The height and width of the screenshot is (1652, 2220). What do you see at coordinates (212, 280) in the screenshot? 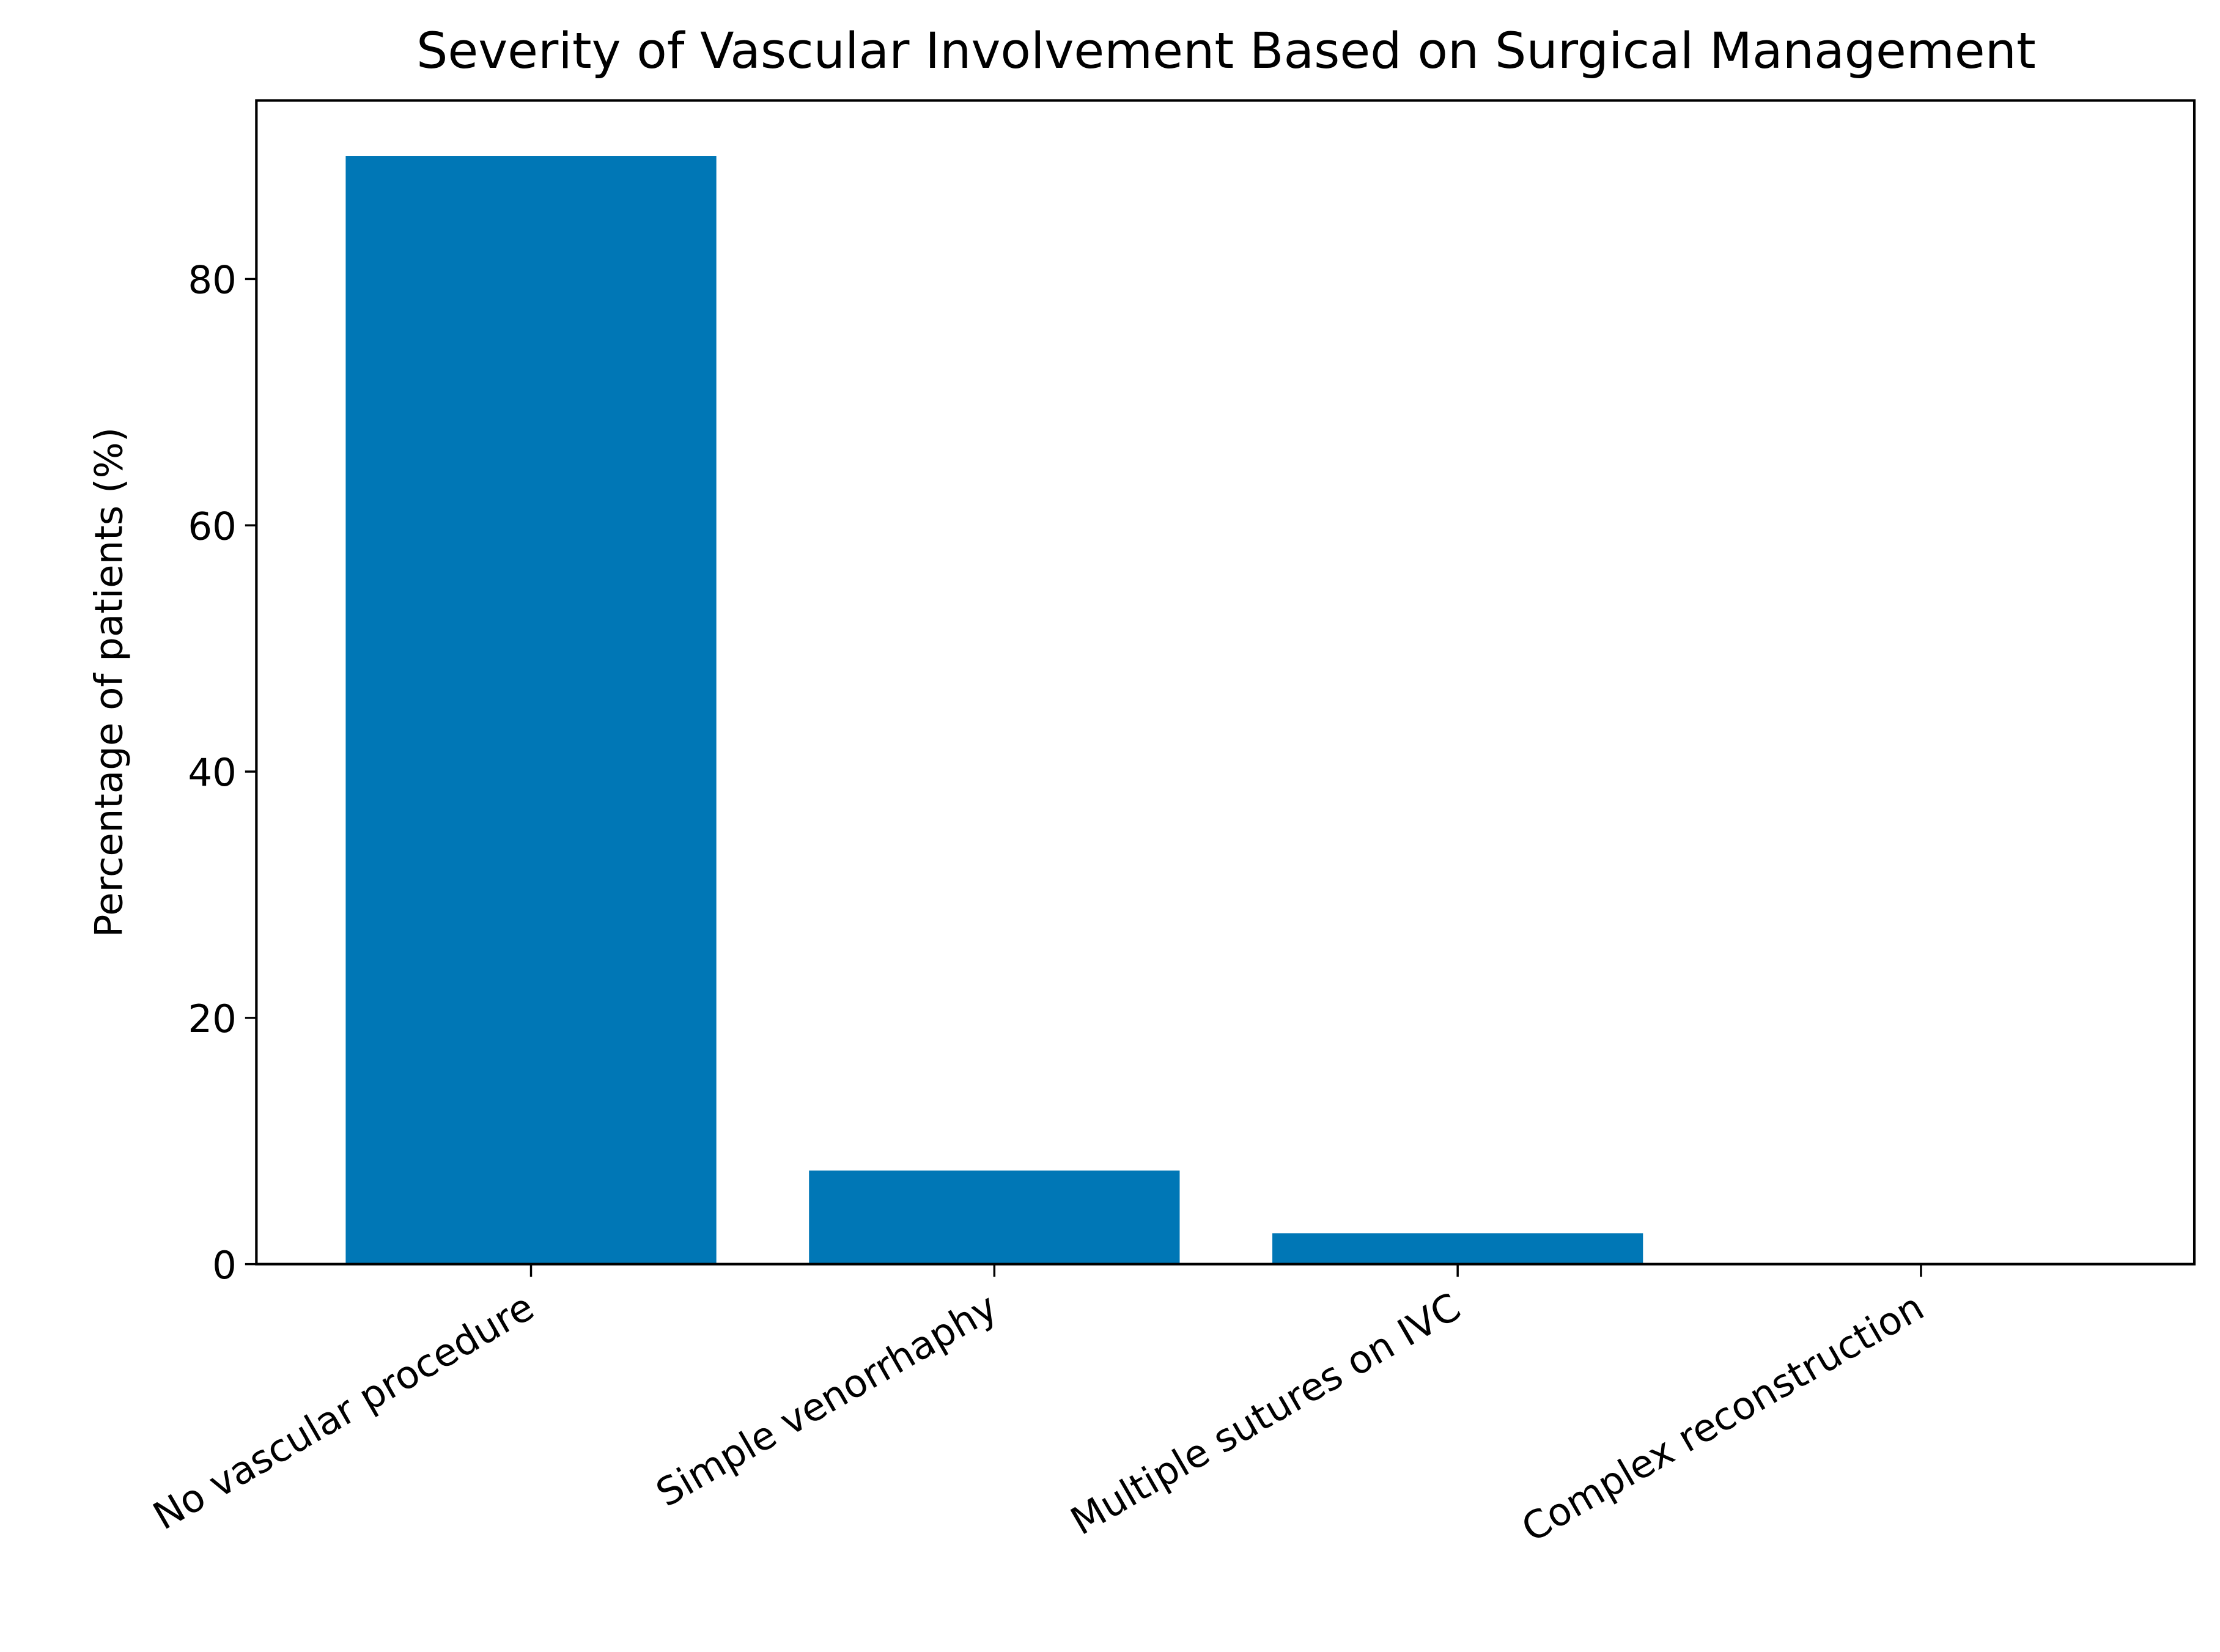
I see `y-tick-label: 80` at bounding box center [212, 280].